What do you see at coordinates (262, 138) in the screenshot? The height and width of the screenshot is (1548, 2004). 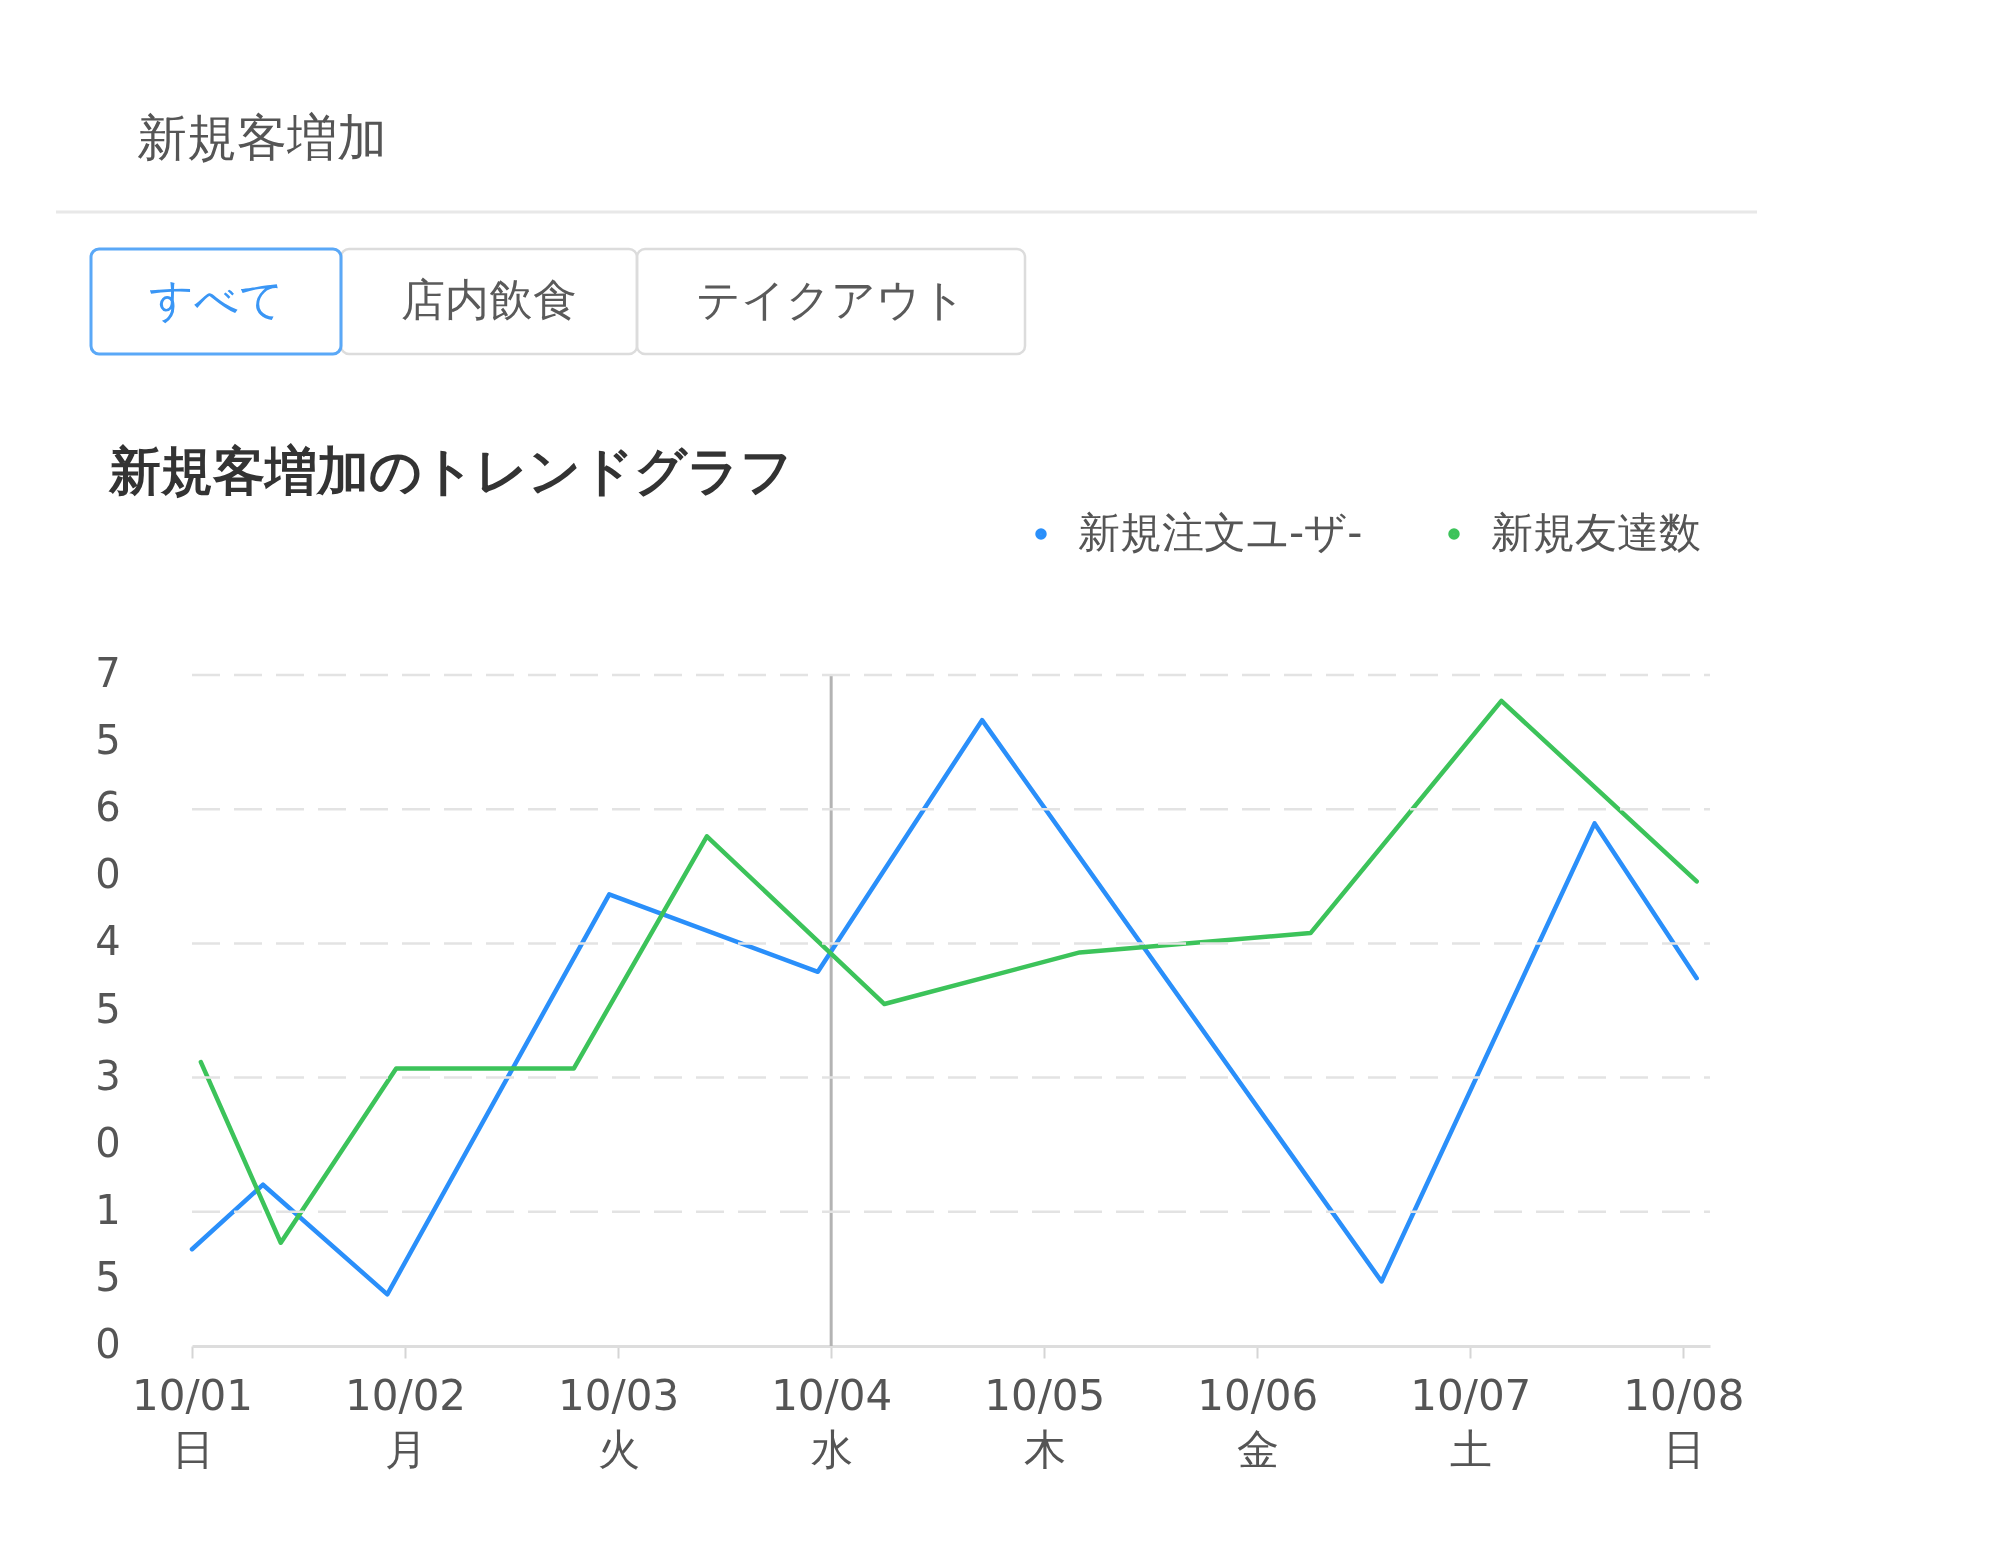 I see `chart-title: 新規客増加` at bounding box center [262, 138].